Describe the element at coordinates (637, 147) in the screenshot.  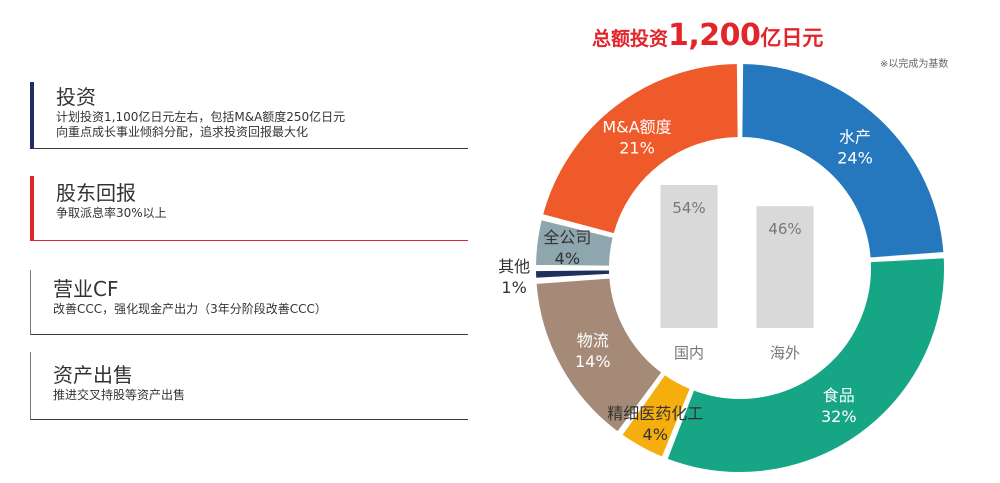
I see `slice-value-6: 21%` at that location.